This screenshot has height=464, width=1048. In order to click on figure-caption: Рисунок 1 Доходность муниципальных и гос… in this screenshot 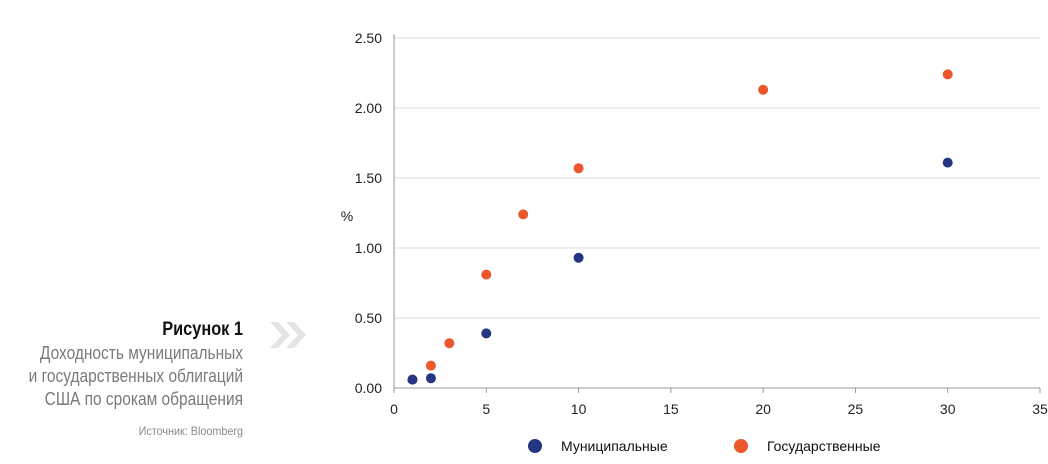, I will do `click(121, 378)`.